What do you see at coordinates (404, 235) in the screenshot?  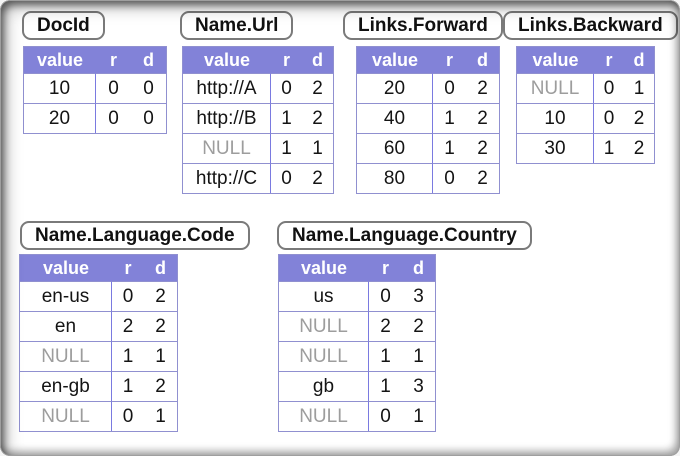 I see `table-label-name-language-country: Name.Language.Country` at bounding box center [404, 235].